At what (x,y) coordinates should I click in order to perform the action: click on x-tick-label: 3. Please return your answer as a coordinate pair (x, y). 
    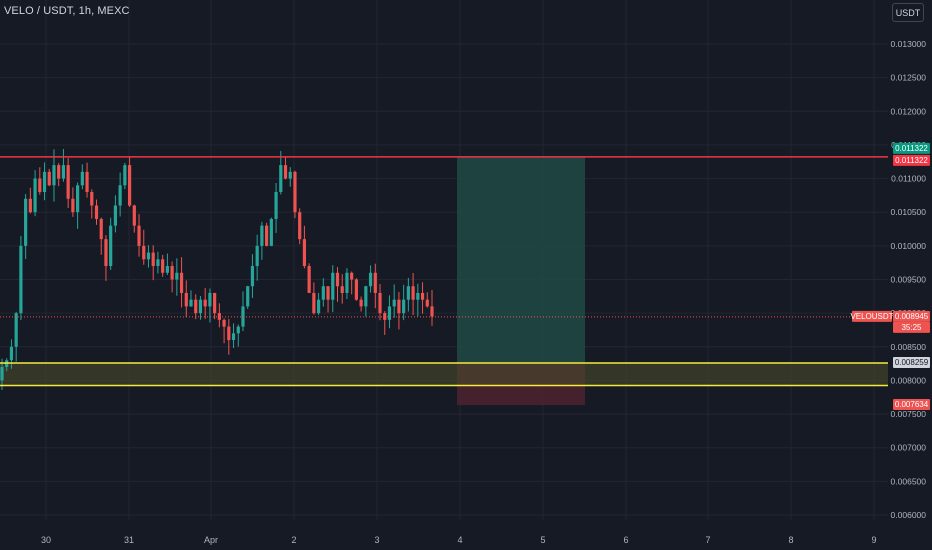
    Looking at the image, I should click on (376, 540).